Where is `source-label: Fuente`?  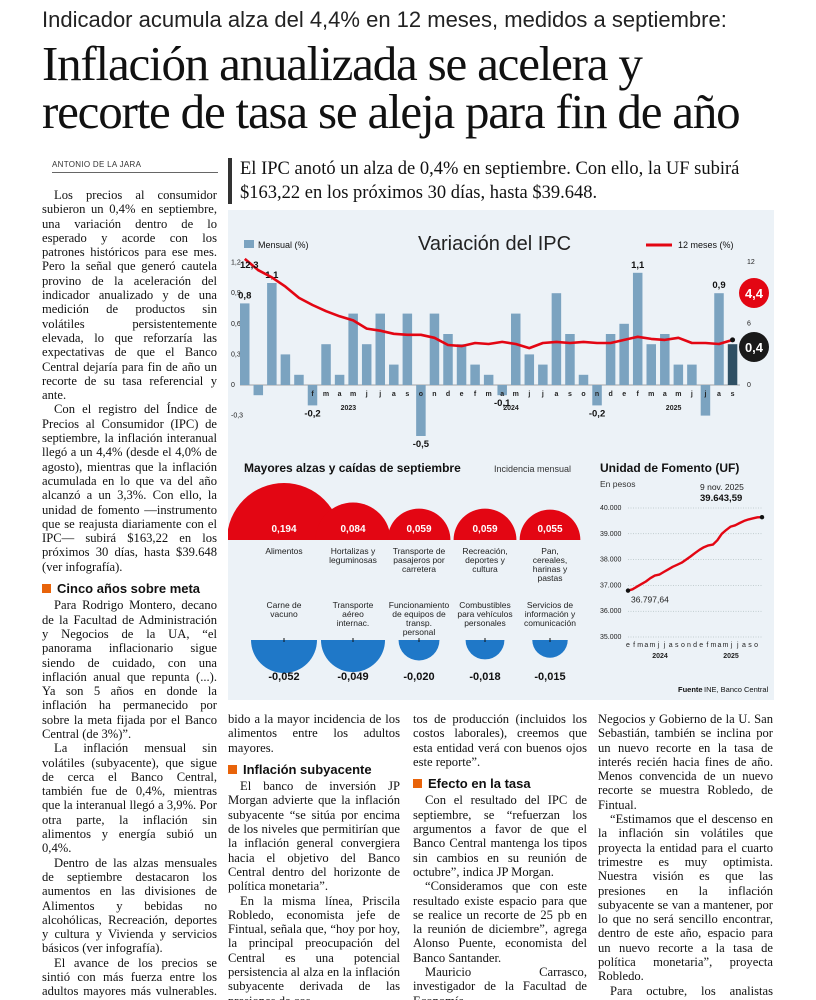
source-label: Fuente is located at coordinates (690, 689).